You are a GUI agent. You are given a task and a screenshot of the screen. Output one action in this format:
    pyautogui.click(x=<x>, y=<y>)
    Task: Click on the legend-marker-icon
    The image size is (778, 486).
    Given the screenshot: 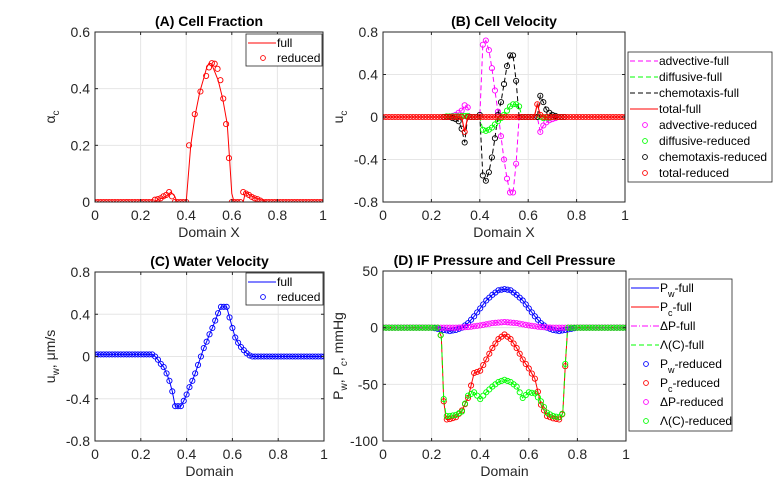 What is the action you would take?
    pyautogui.click(x=645, y=173)
    